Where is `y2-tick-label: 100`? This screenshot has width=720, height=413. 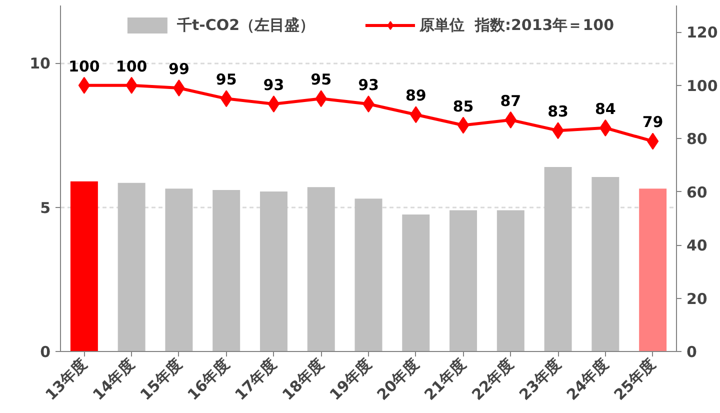 y2-tick-label: 100 is located at coordinates (702, 85).